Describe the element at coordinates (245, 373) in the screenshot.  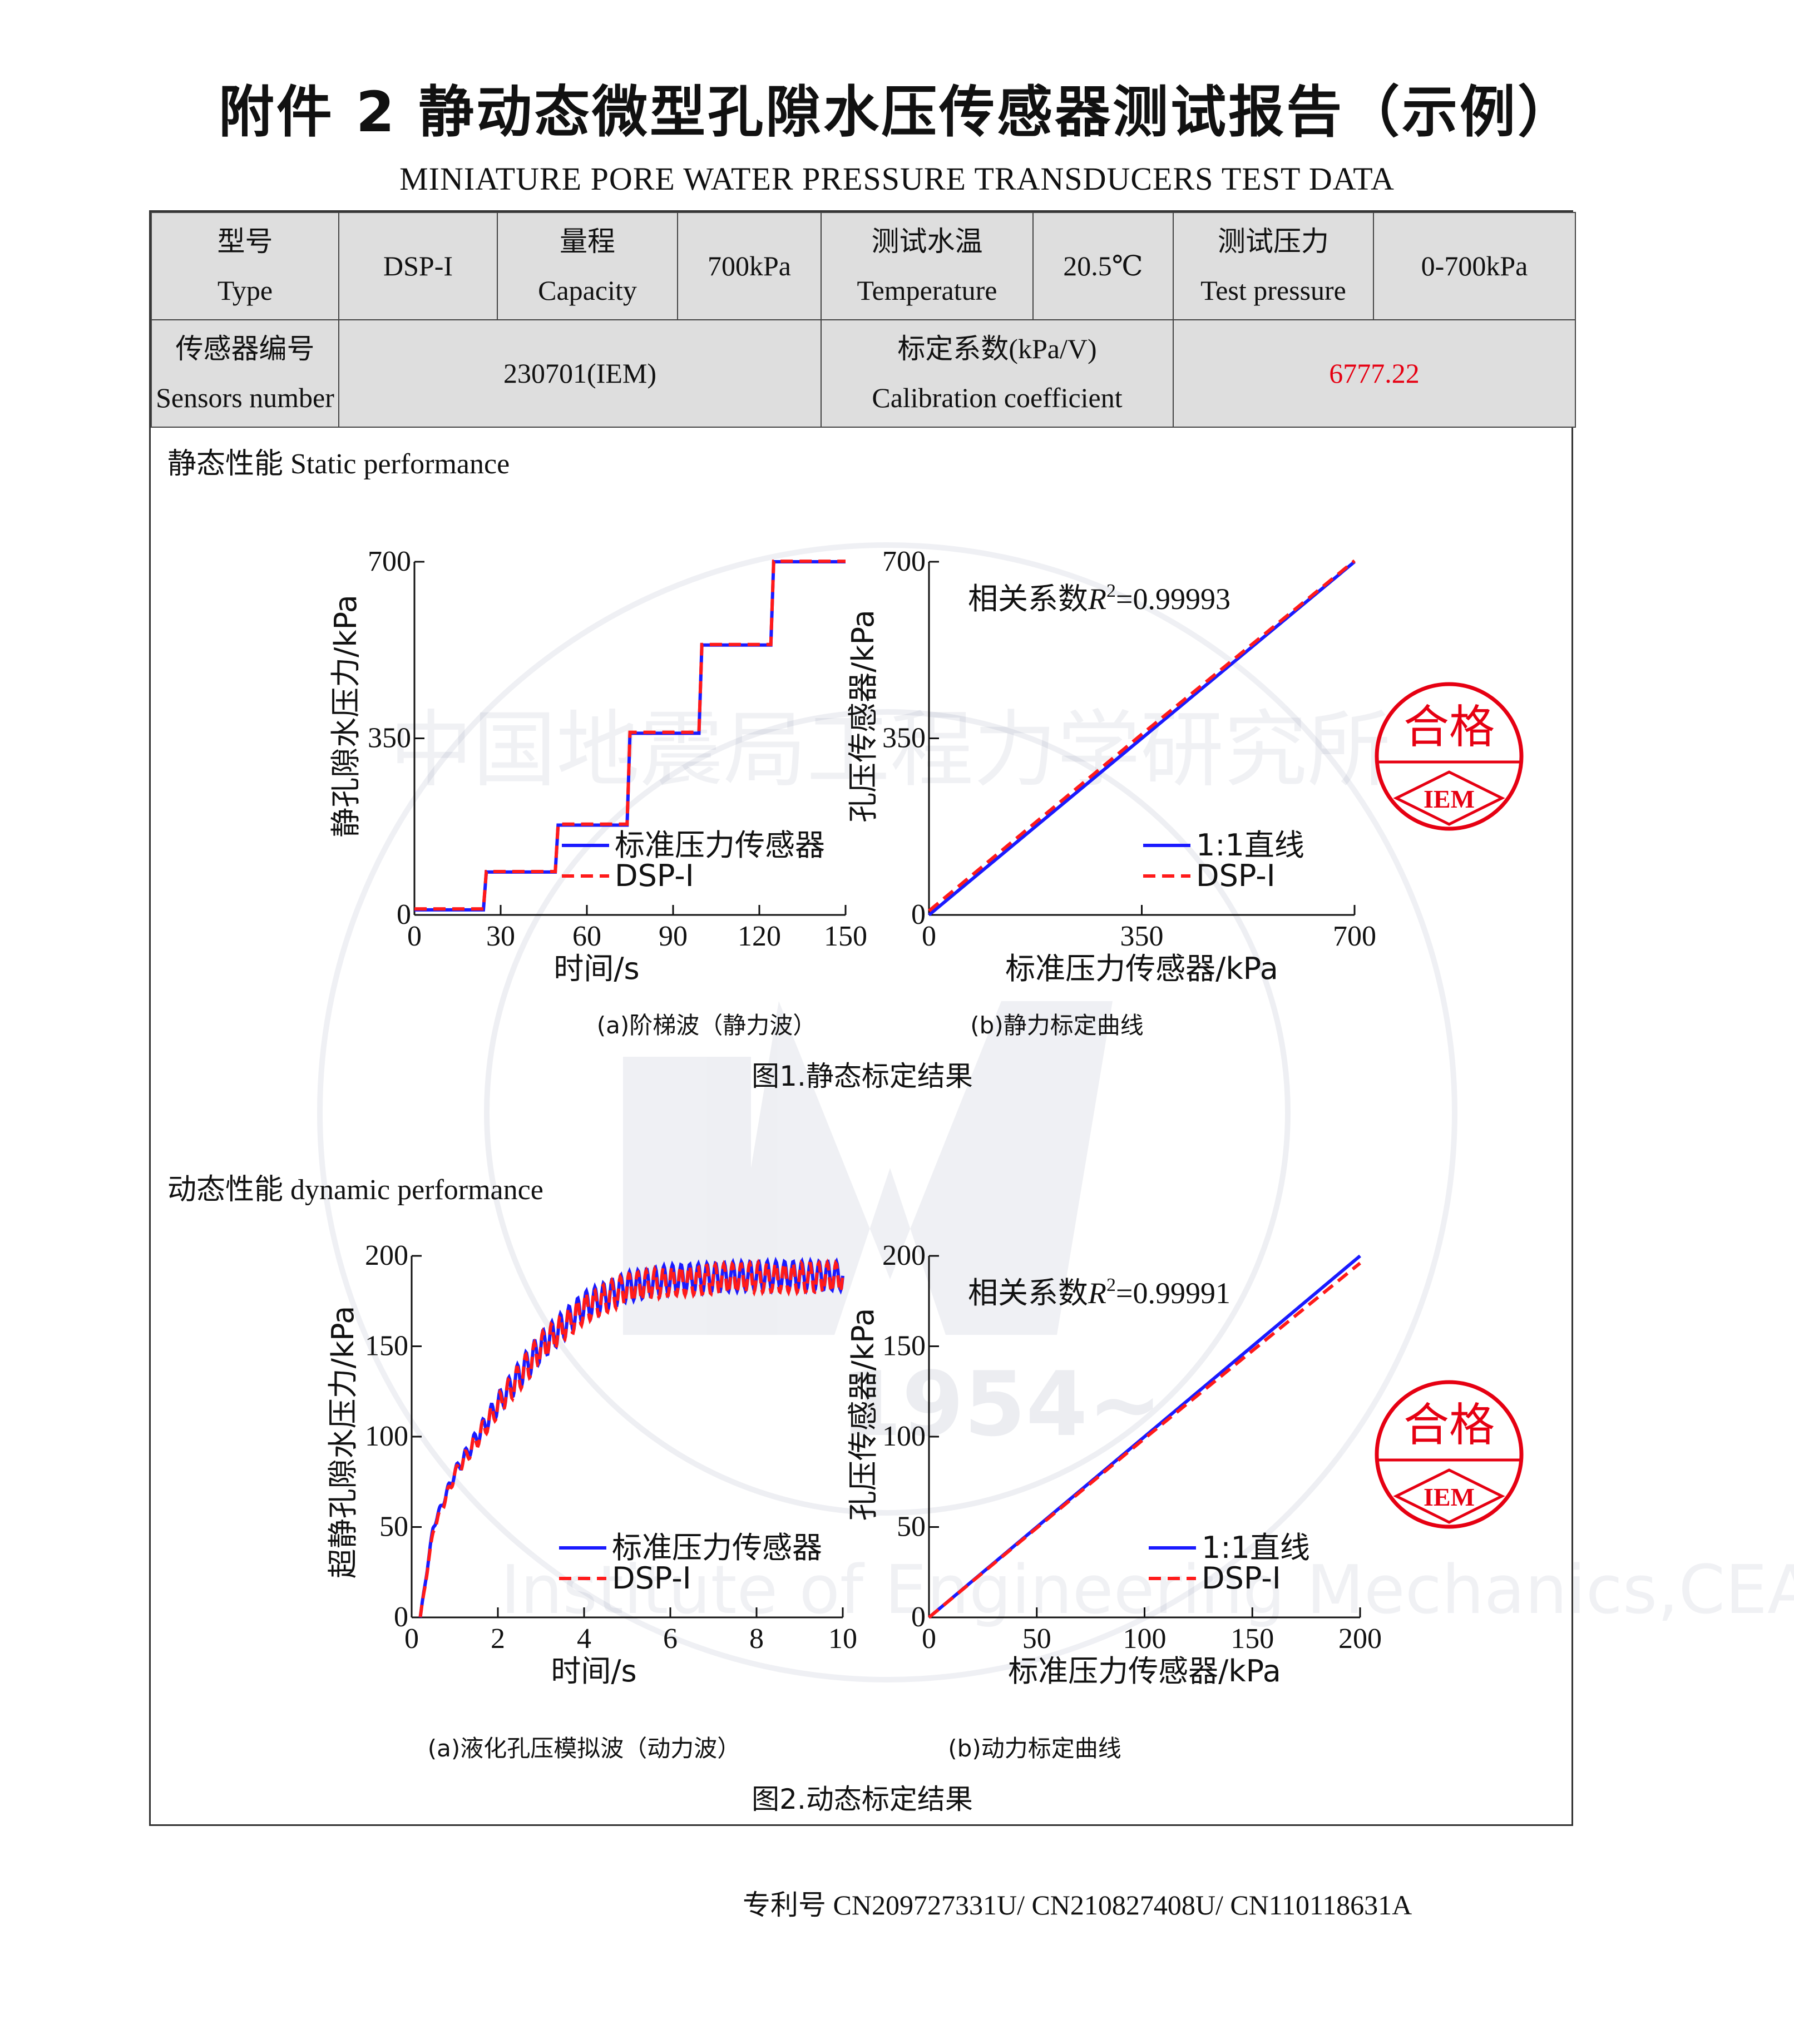
I see `sensor-number-label: 传感器编号 Sensors number` at that location.